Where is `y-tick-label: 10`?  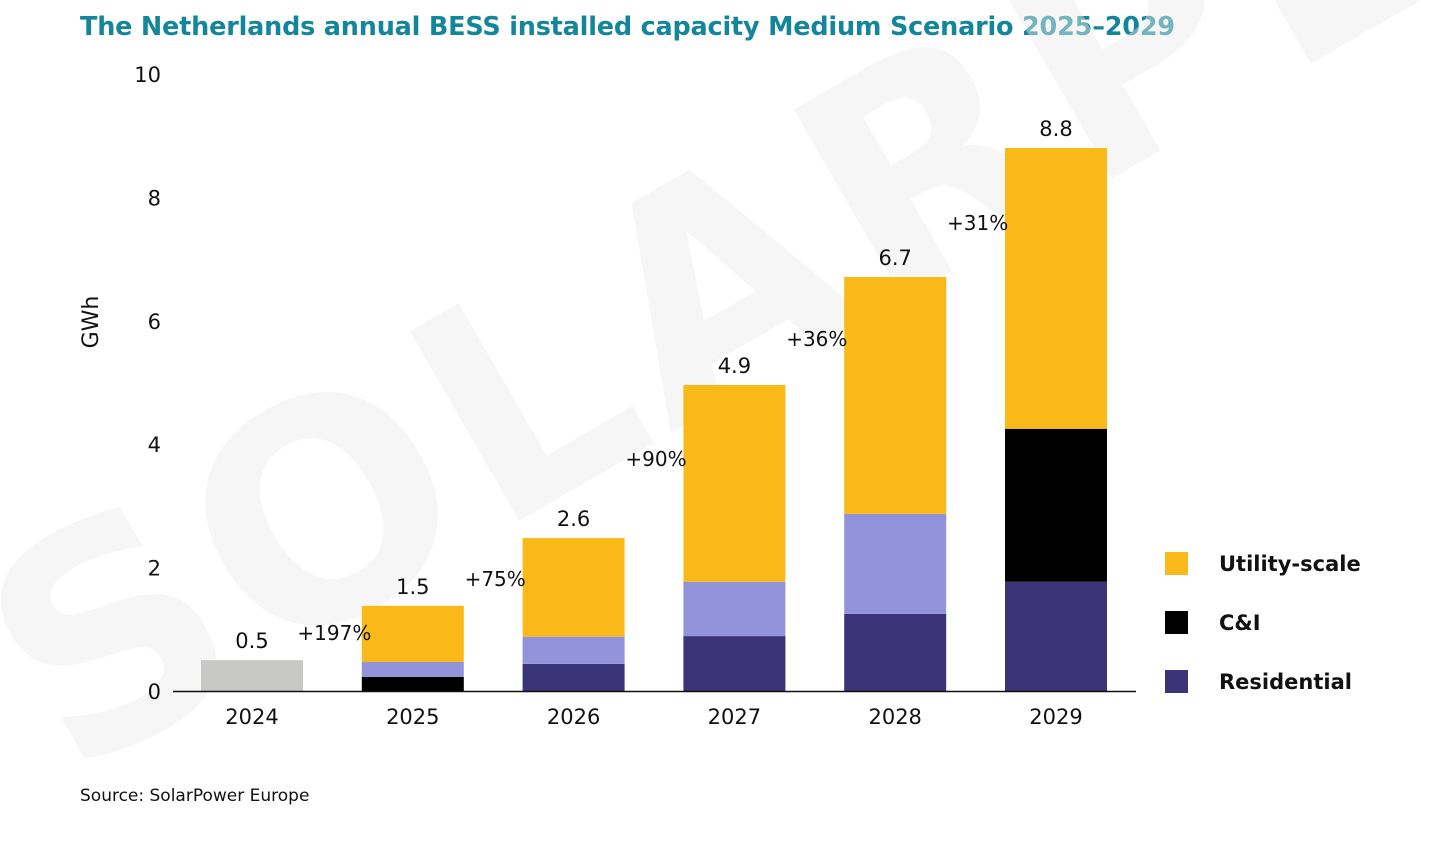
y-tick-label: 10 is located at coordinates (147, 75).